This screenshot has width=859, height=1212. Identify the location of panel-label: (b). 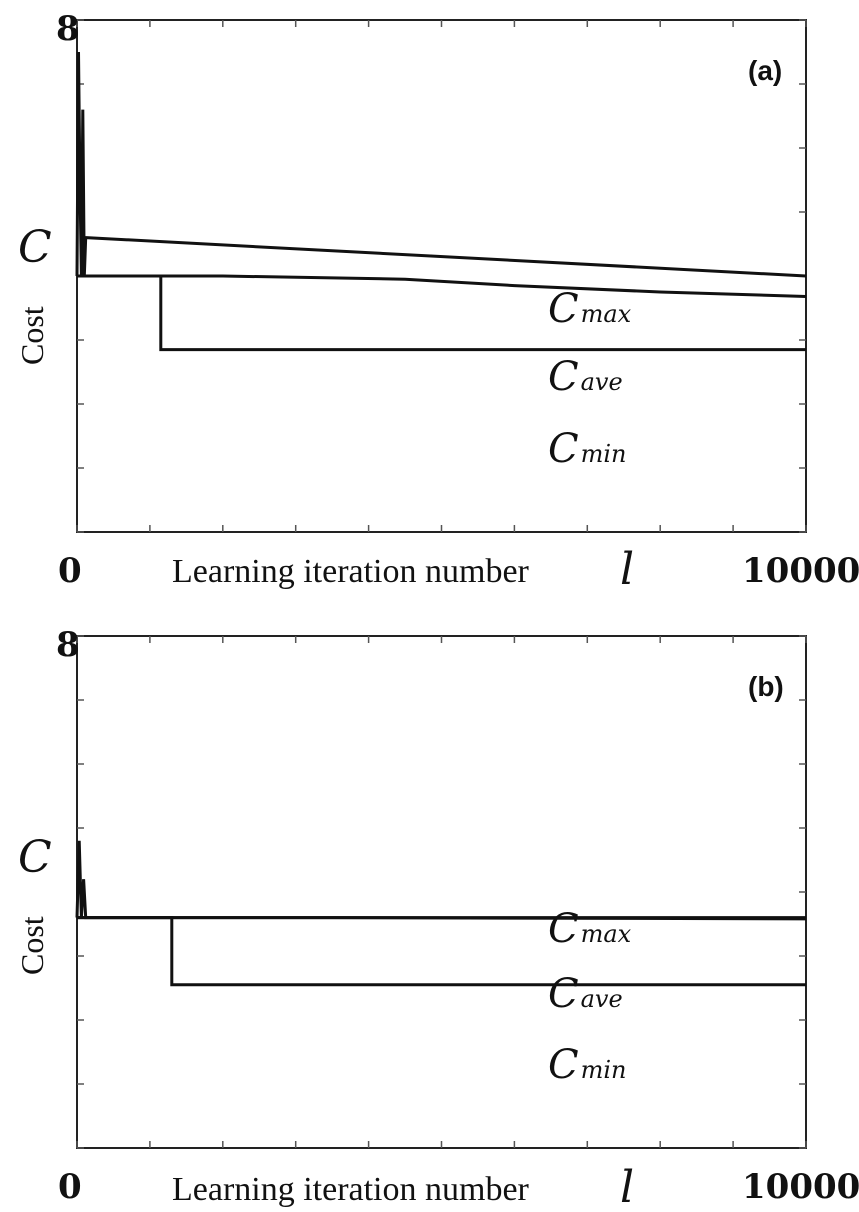
(766, 686).